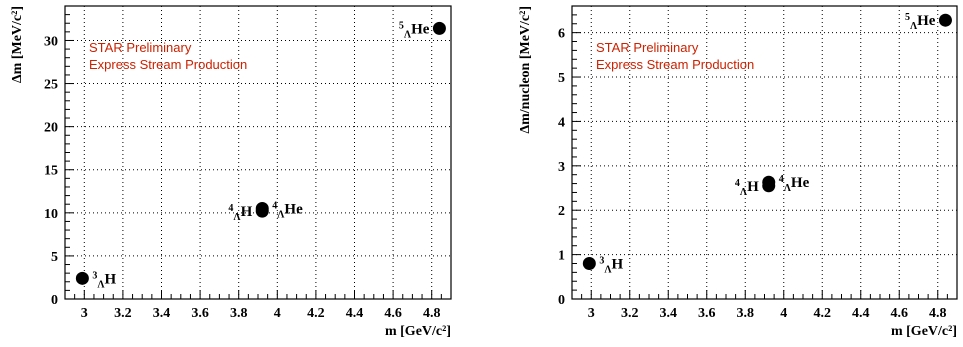 This screenshot has height=347, width=963. Describe the element at coordinates (51, 128) in the screenshot. I see `y-tick-label: 20` at that location.